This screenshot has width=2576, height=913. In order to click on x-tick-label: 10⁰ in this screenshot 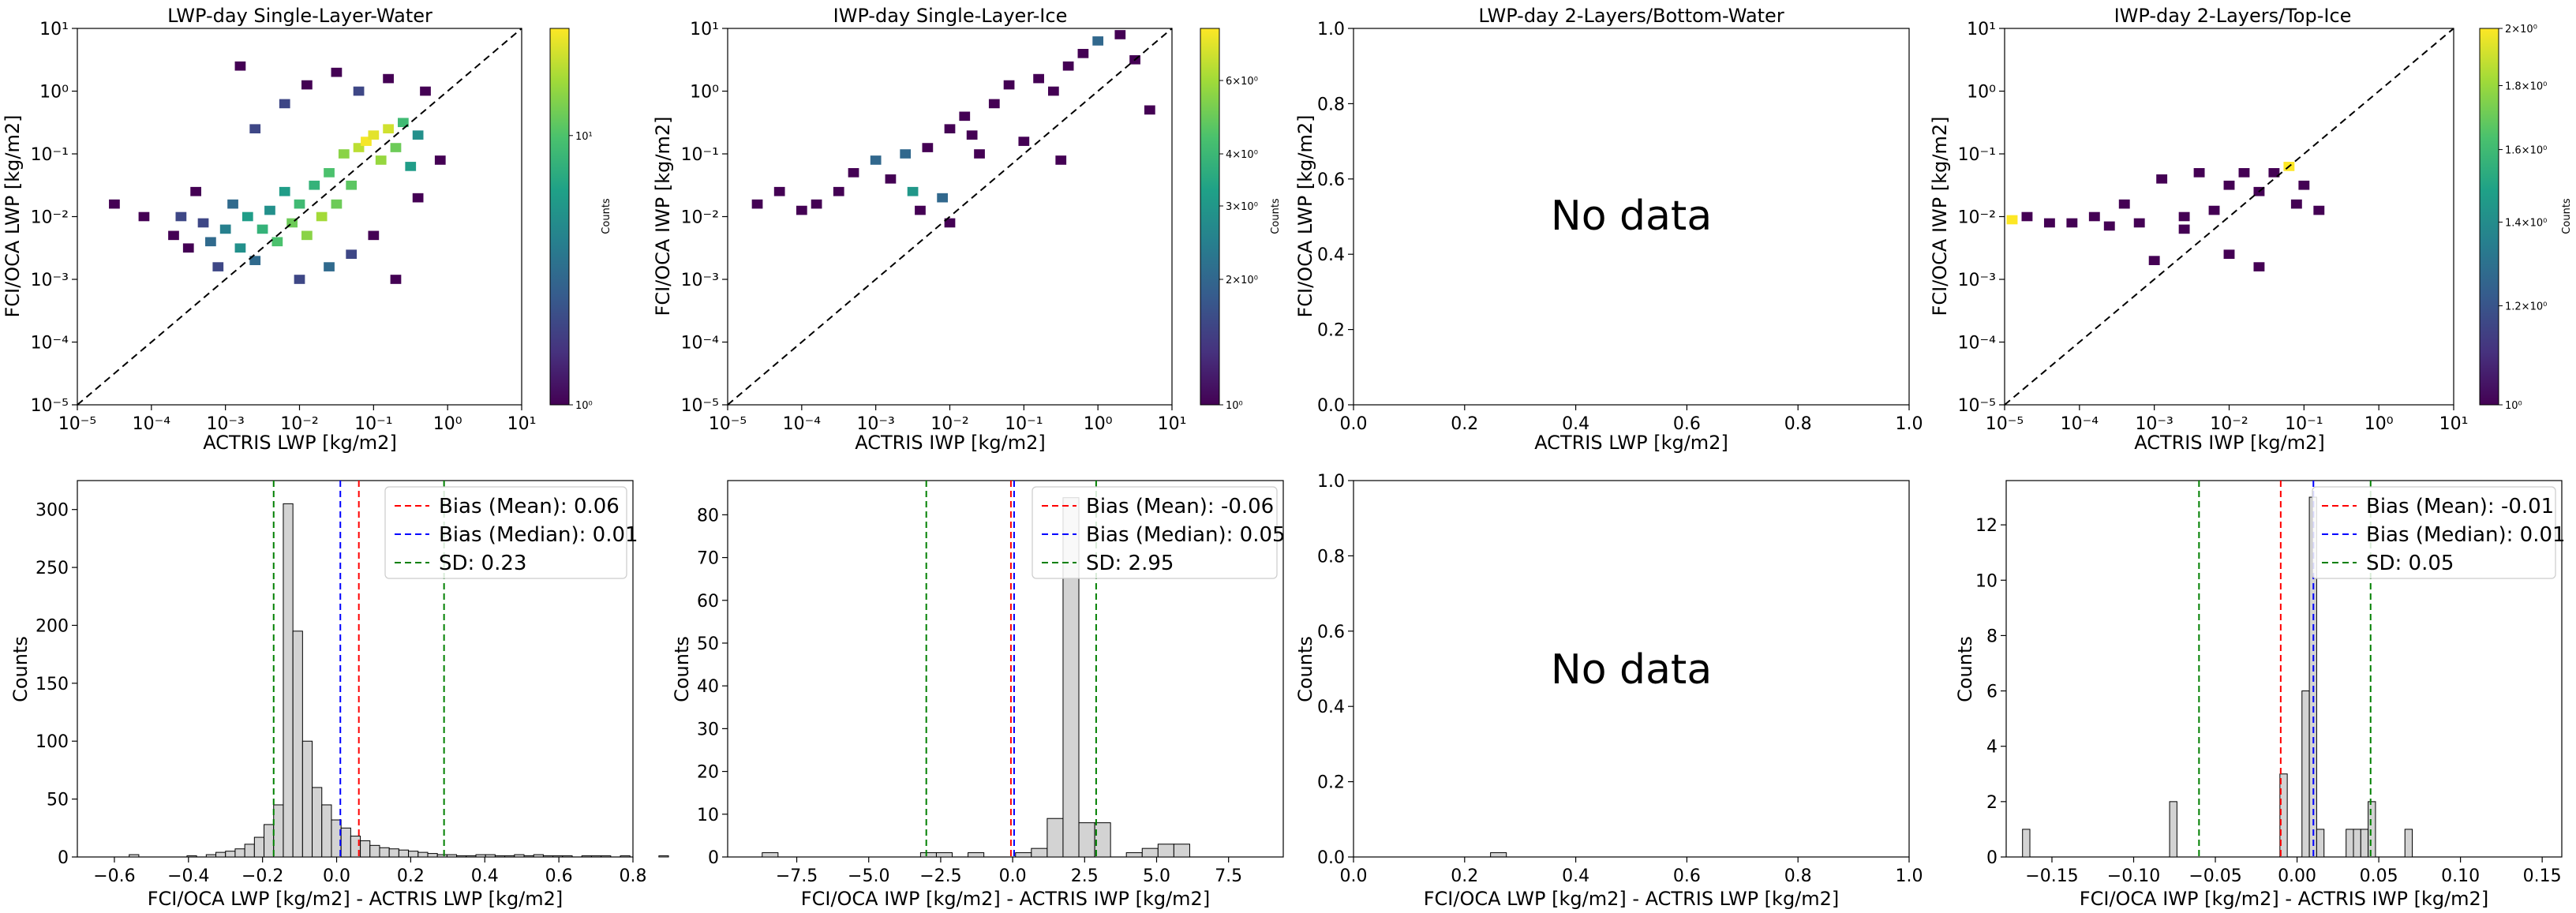, I will do `click(447, 424)`.